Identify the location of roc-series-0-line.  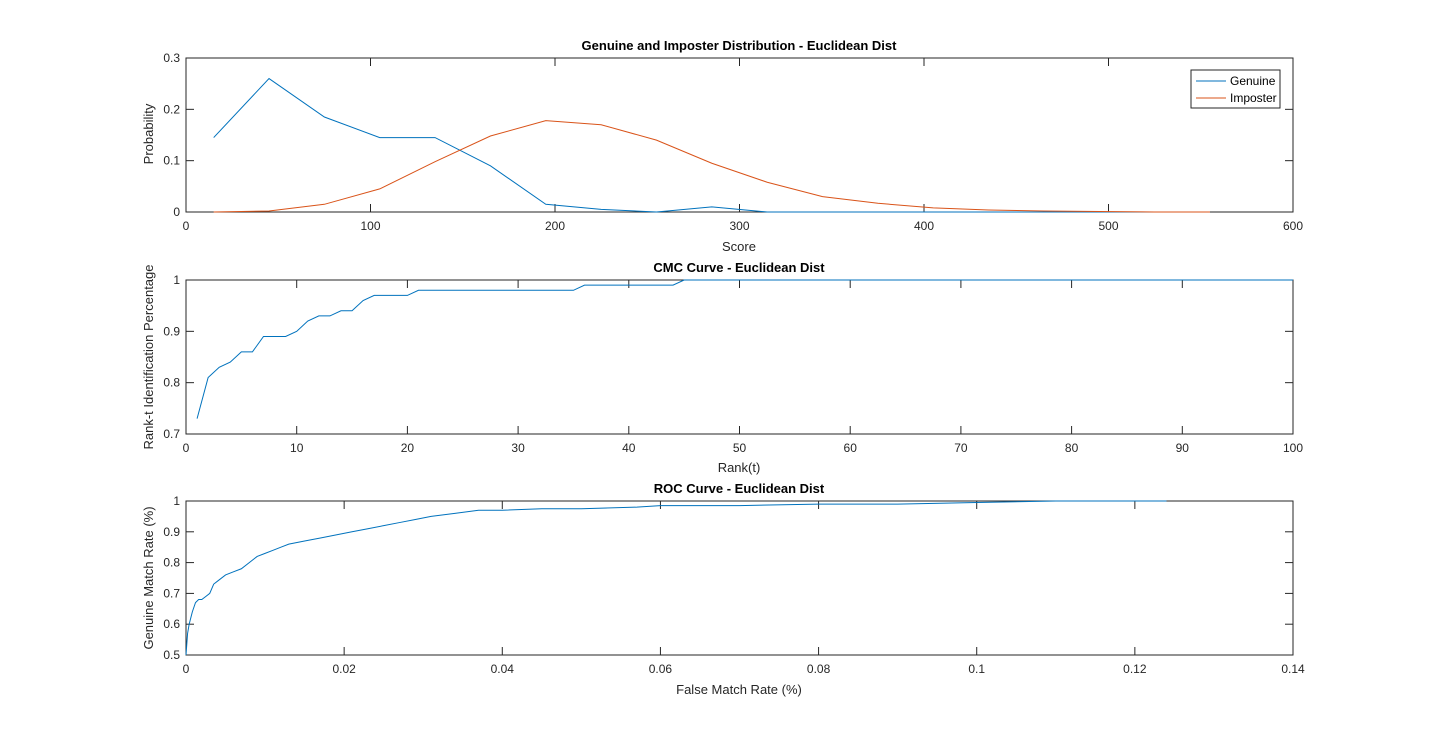
(676, 578).